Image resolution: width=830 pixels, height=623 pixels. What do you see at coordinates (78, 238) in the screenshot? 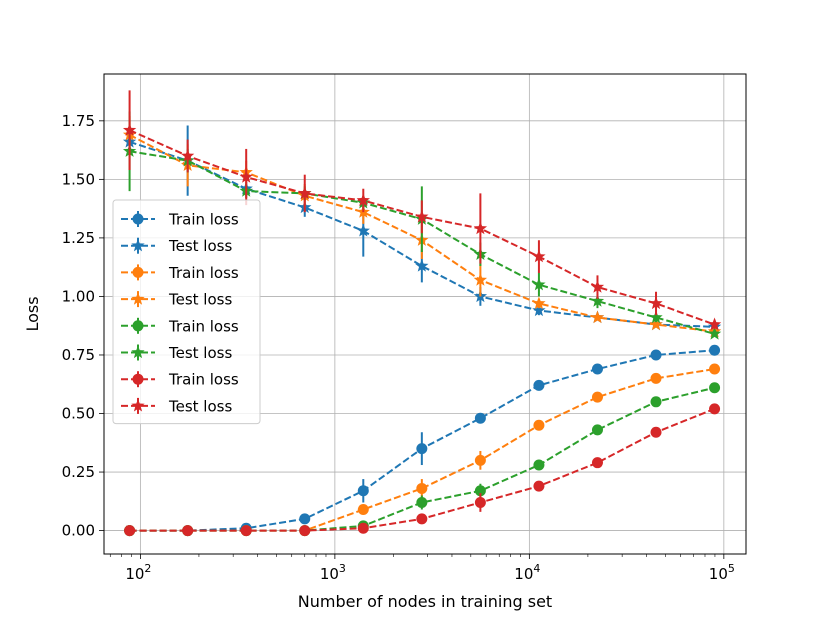
I see `y-tick-label: 1.25` at bounding box center [78, 238].